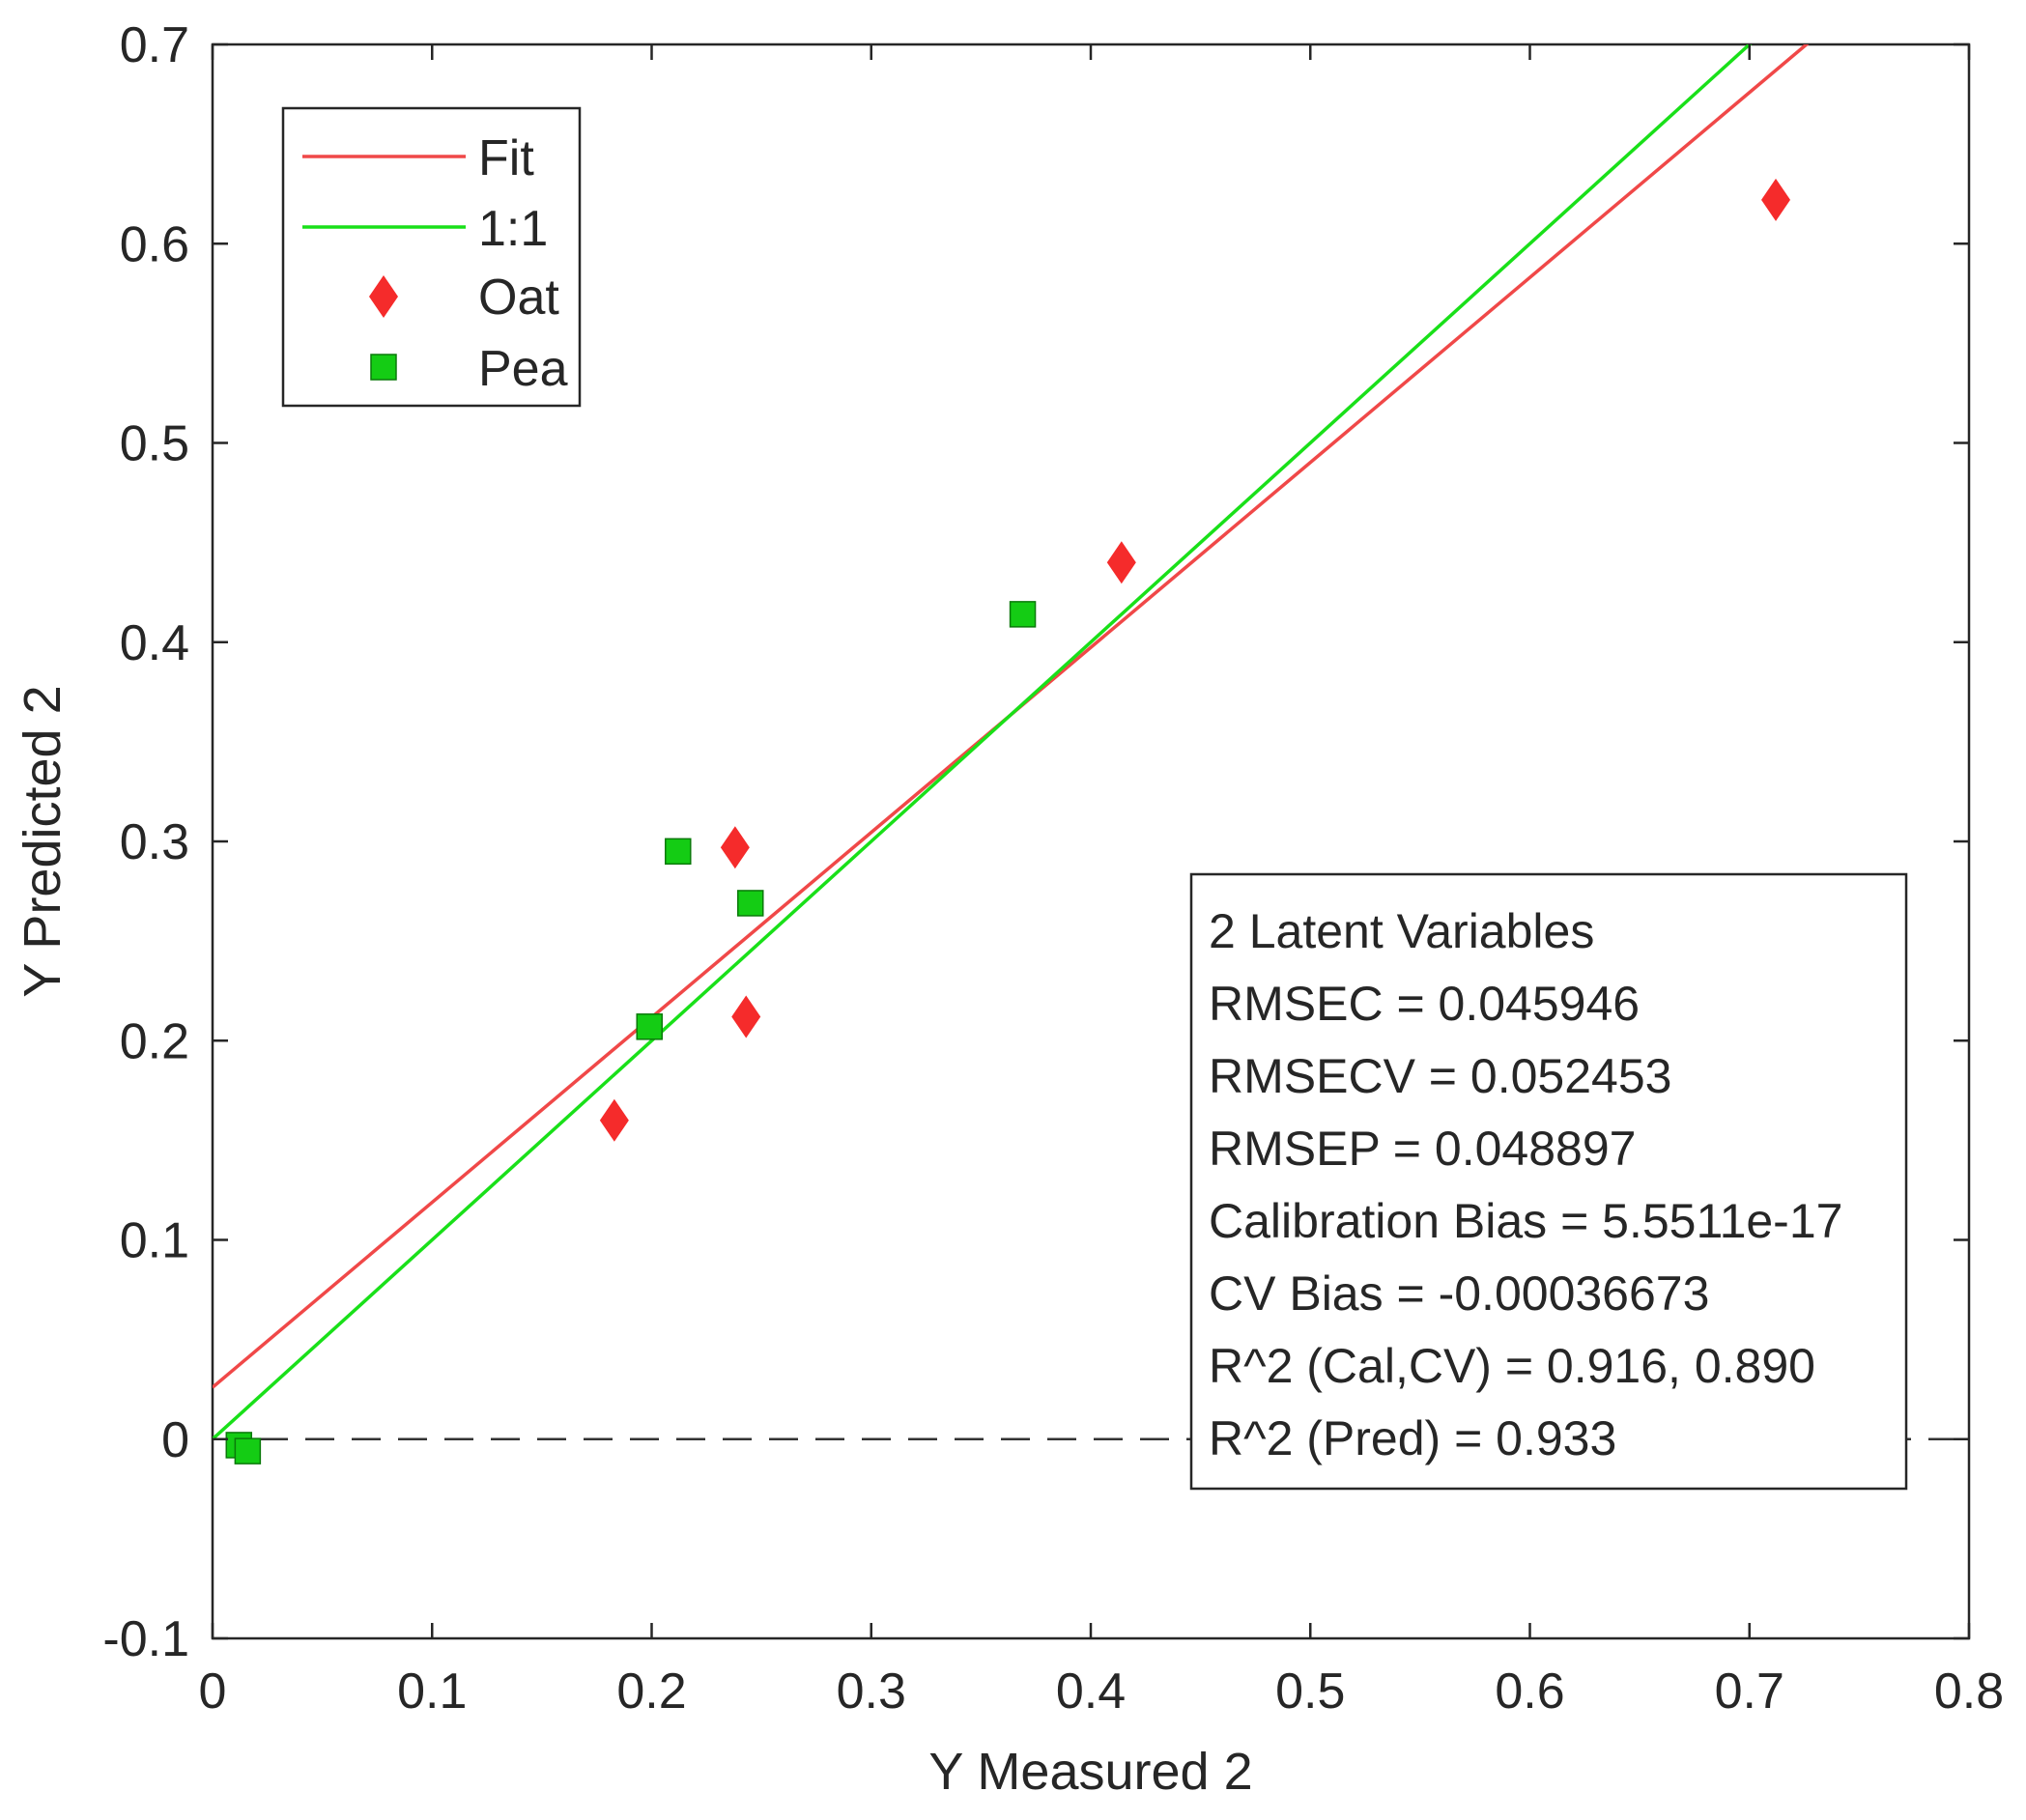 Image resolution: width=2026 pixels, height=1820 pixels. Describe the element at coordinates (523, 369) in the screenshot. I see `legend-pea-label: Pea` at that location.